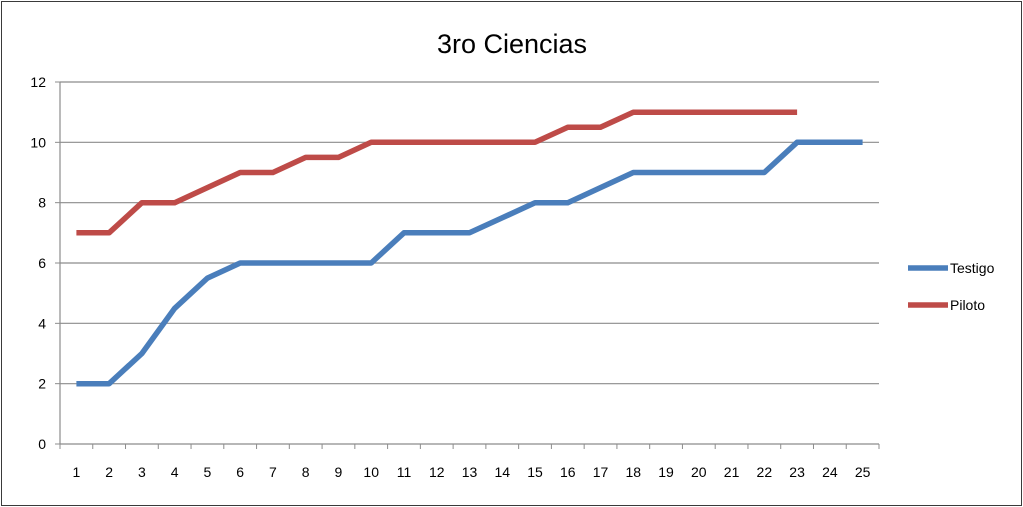 This screenshot has width=1023, height=507. I want to click on x-tick-label: 14, so click(502, 472).